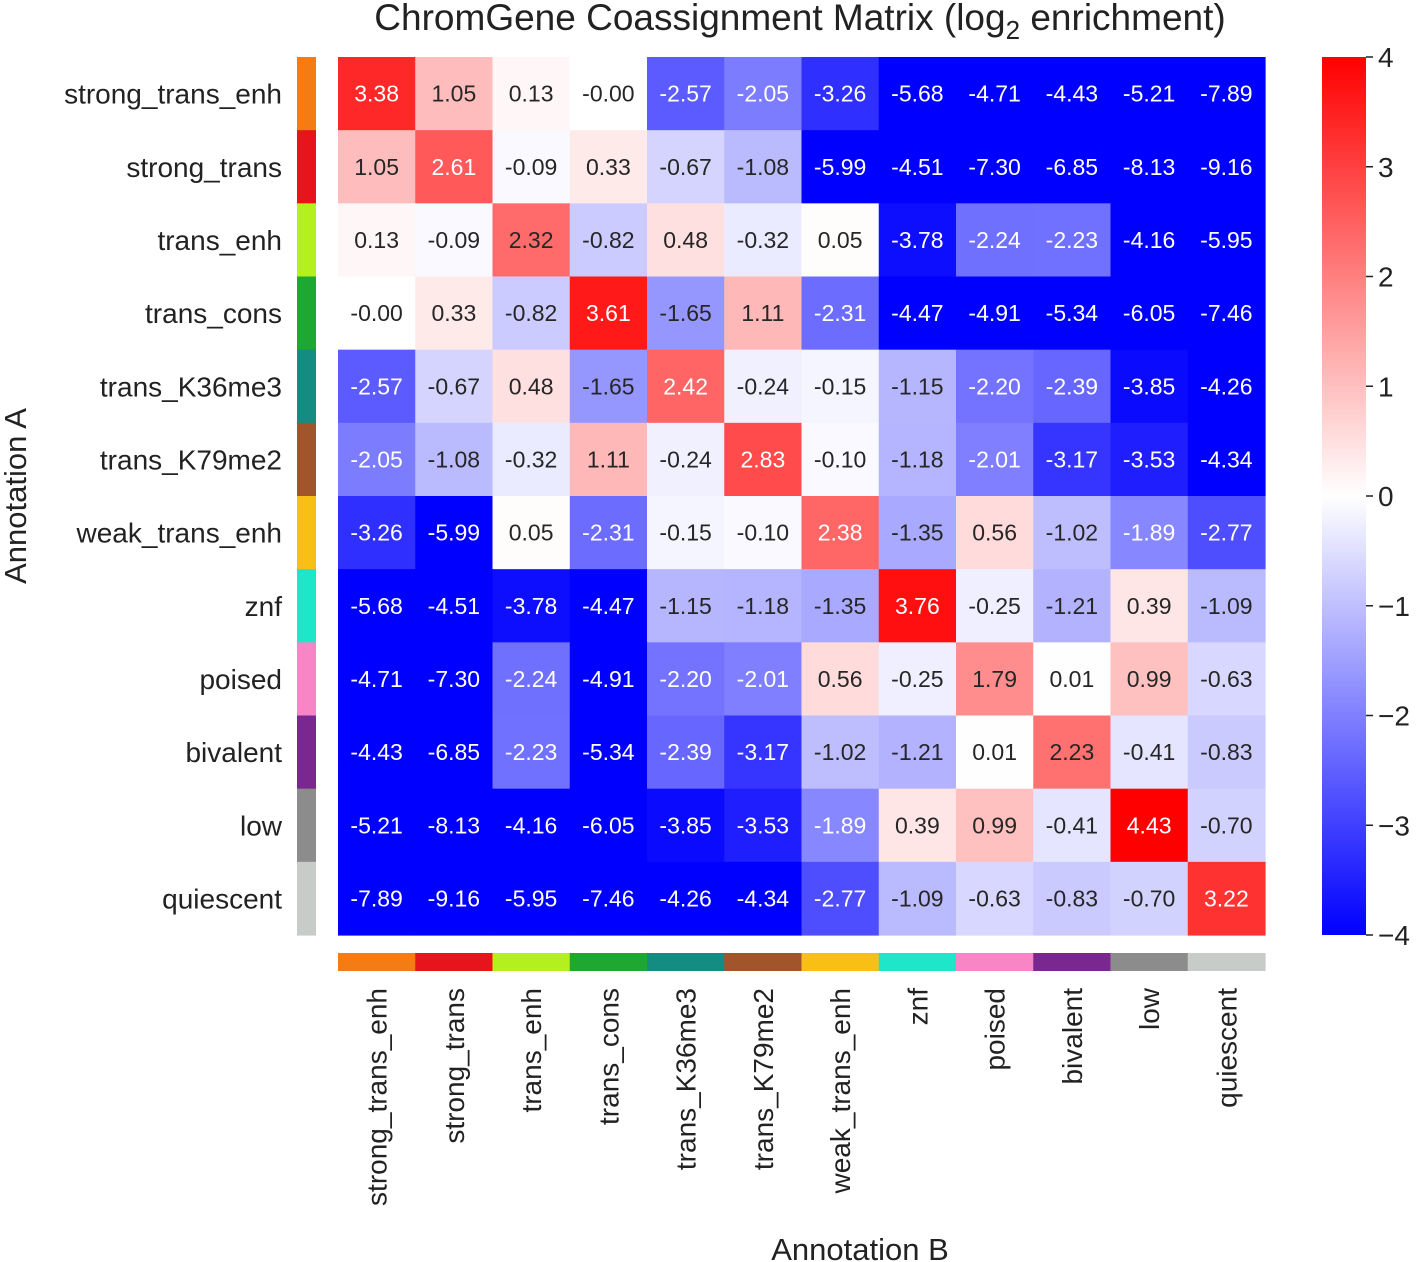 The image size is (1416, 1262). What do you see at coordinates (1071, 752) in the screenshot?
I see `cell-value-label: 2.23` at bounding box center [1071, 752].